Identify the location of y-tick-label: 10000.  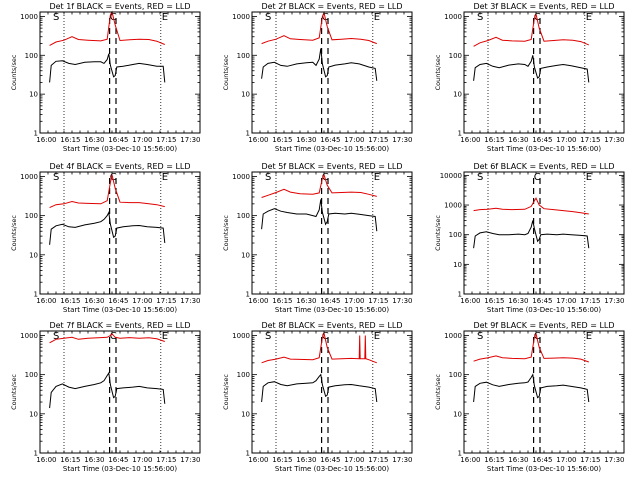
(451, 176).